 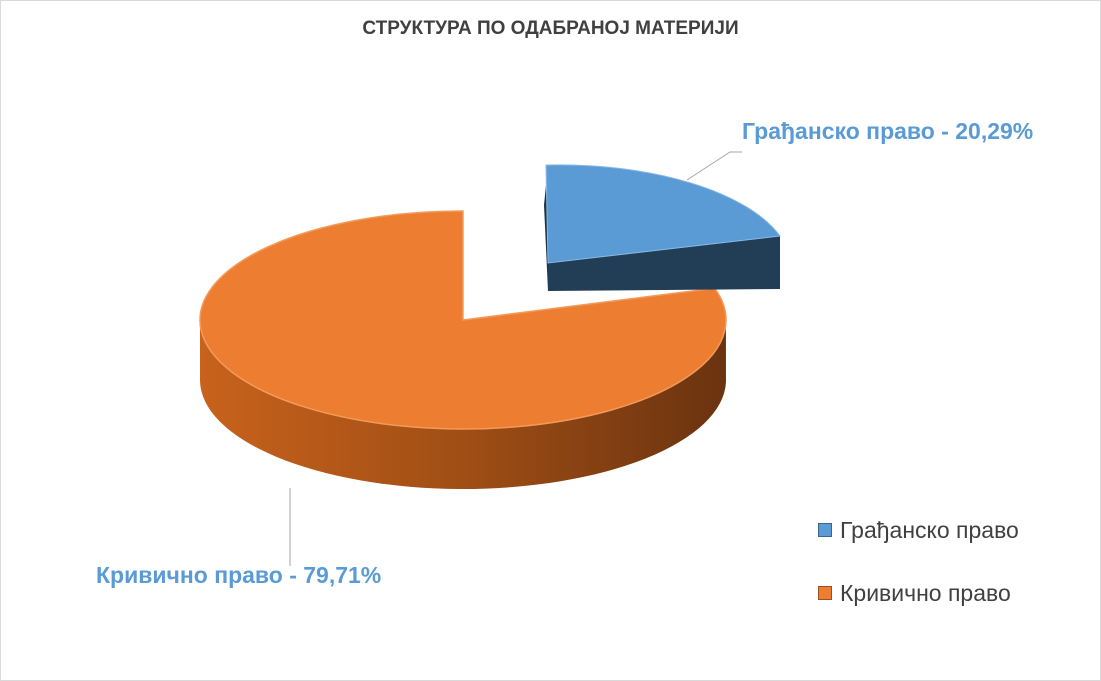 I want to click on legend-item-civil-law: Грађанско право, so click(x=918, y=530).